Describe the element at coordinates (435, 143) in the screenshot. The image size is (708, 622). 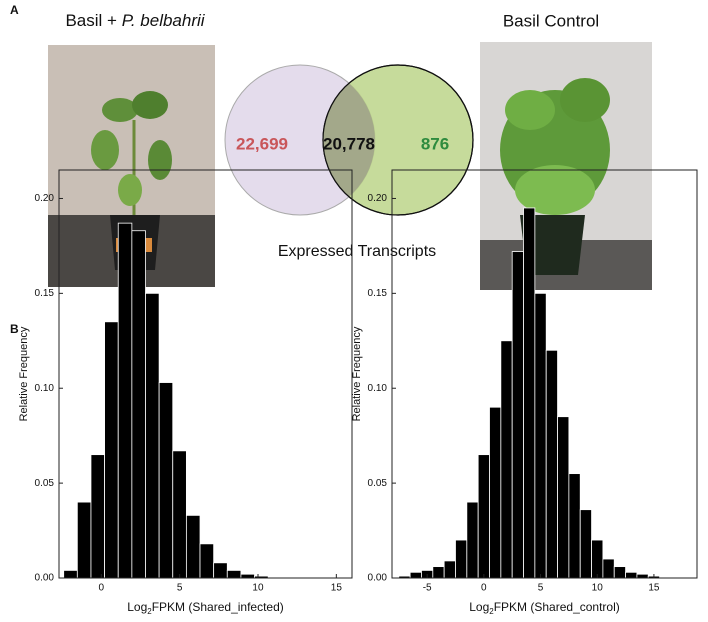
I see `venn-right-count: 876` at that location.